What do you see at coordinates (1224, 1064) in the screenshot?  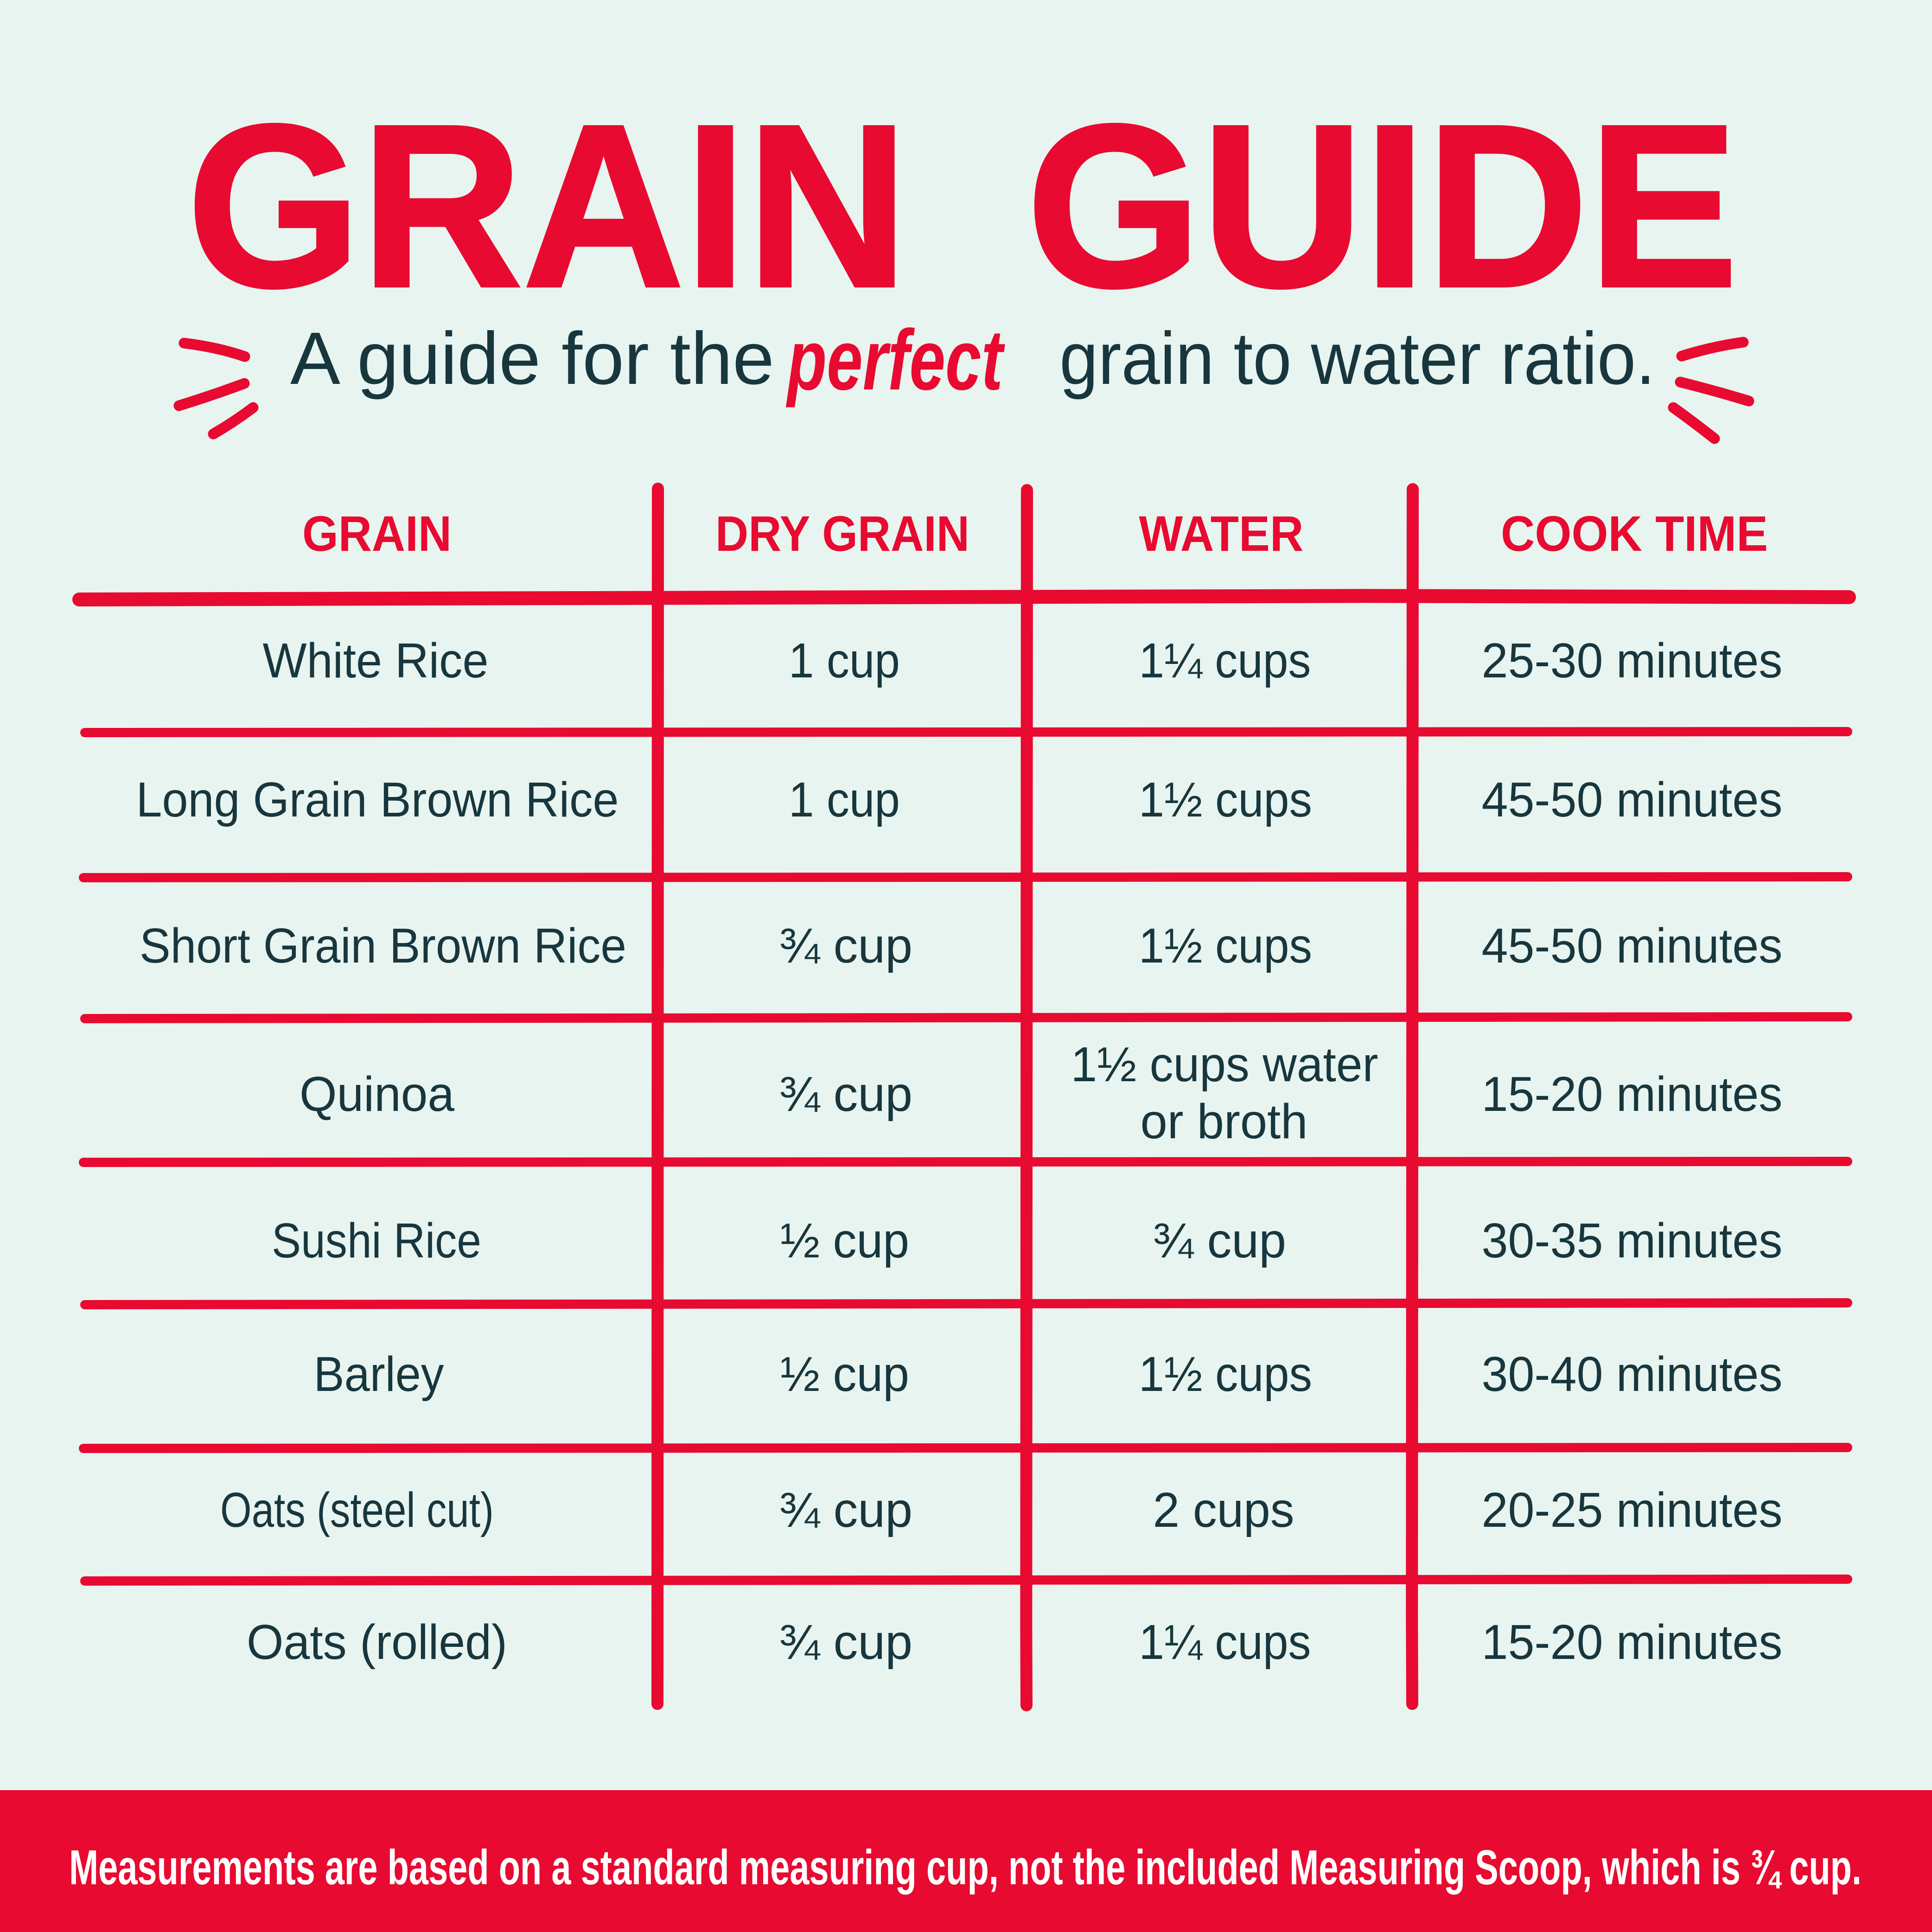 I see `svg-text: 1½ cups water` at bounding box center [1224, 1064].